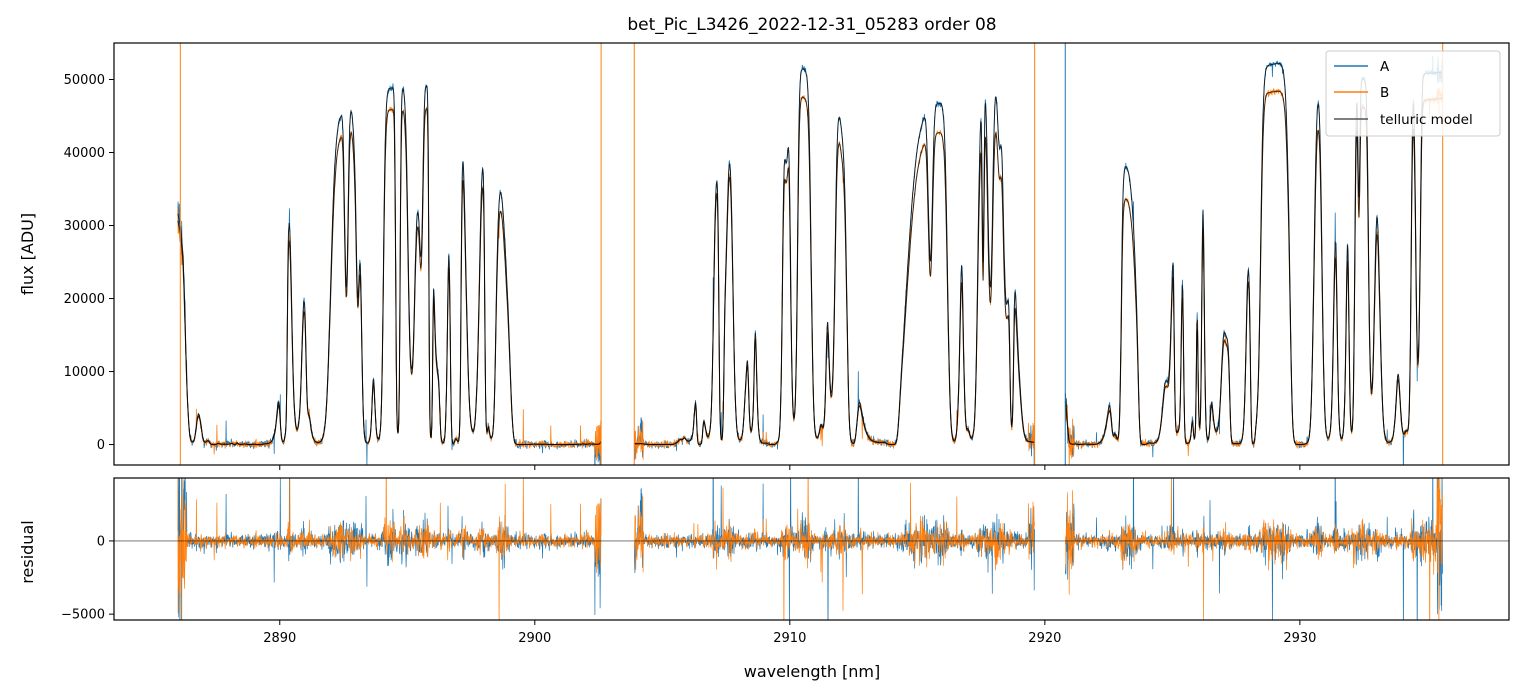  What do you see at coordinates (1384, 93) in the screenshot?
I see `legend-label-b: B` at bounding box center [1384, 93].